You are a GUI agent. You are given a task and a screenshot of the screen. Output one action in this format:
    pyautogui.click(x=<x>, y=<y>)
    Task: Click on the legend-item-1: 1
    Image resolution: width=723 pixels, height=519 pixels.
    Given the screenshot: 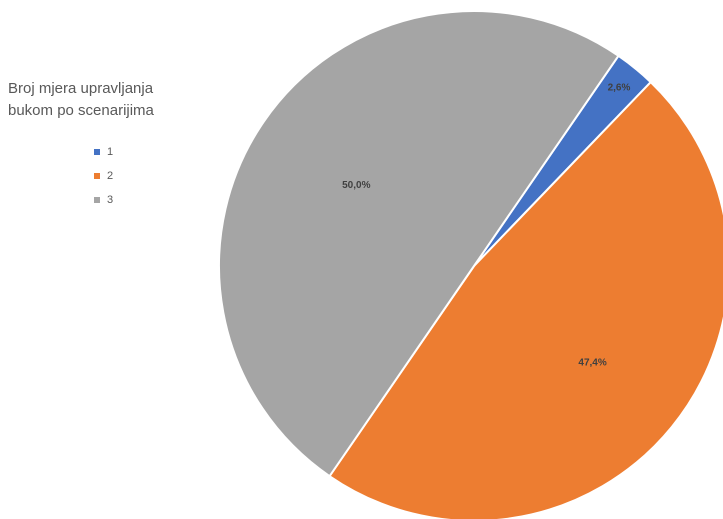 What is the action you would take?
    pyautogui.click(x=151, y=152)
    